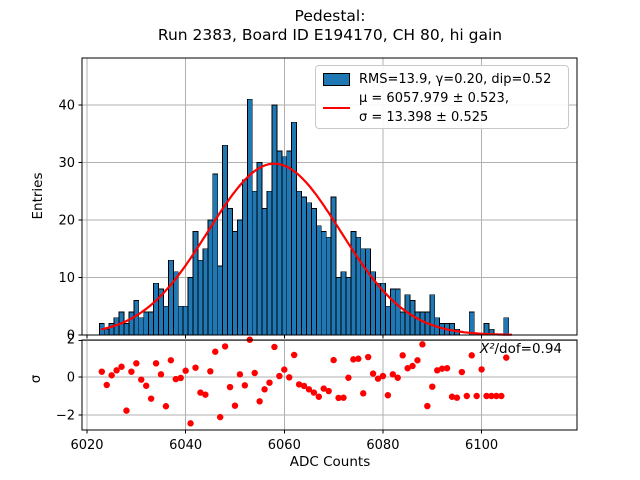  I want to click on y-tick-label-main: 20, so click(66, 221).